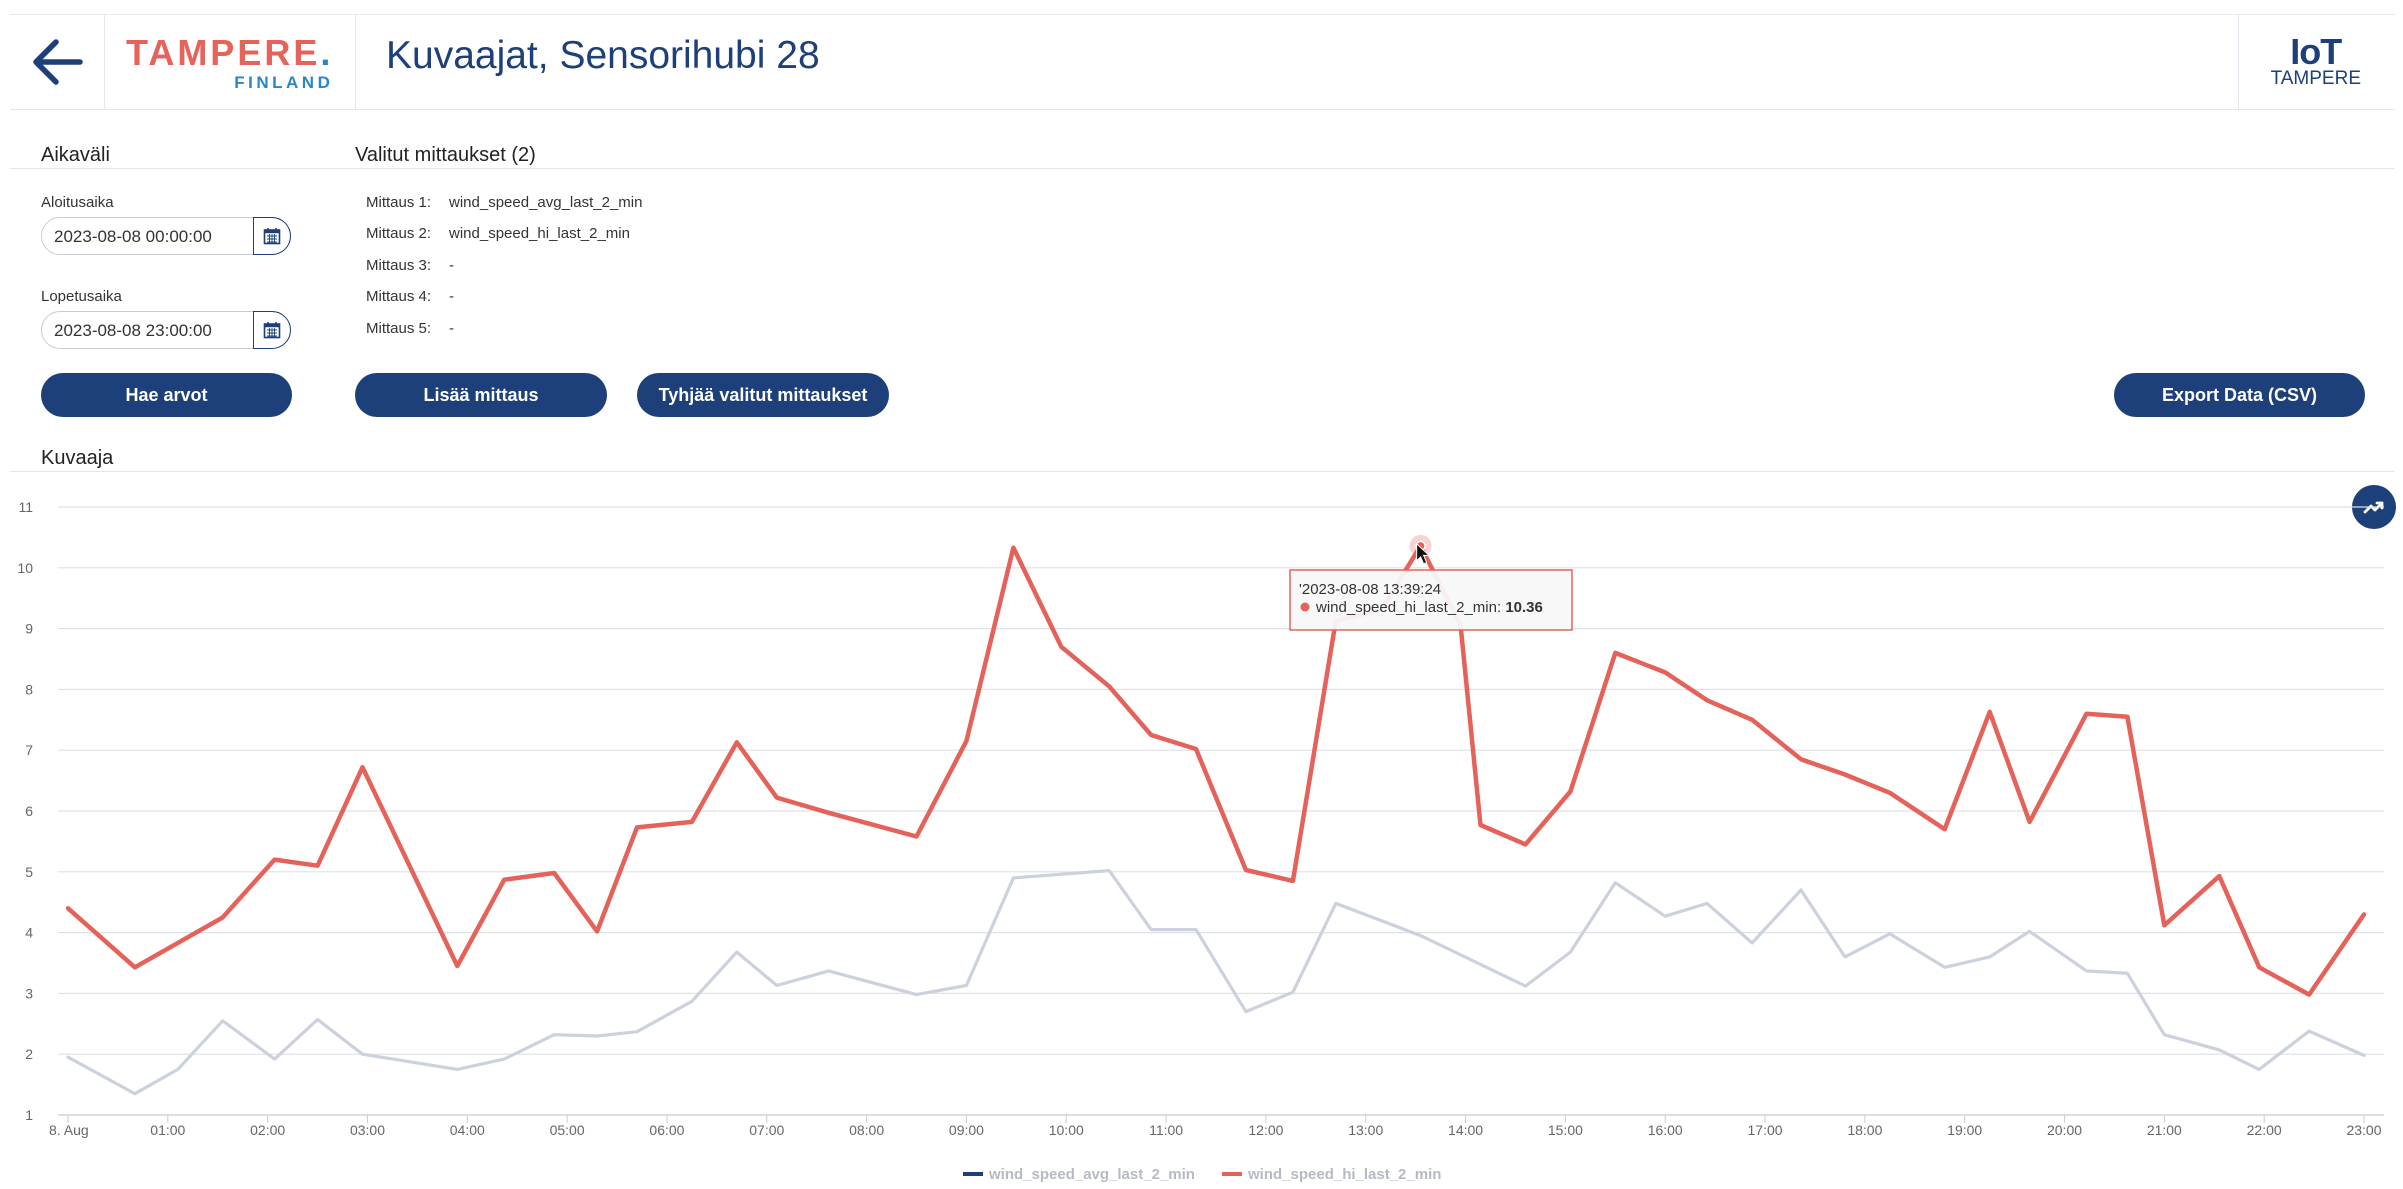 Image resolution: width=2403 pixels, height=1189 pixels. I want to click on legend-label-hi: wind_speed_hi_last_2_min, so click(1344, 1174).